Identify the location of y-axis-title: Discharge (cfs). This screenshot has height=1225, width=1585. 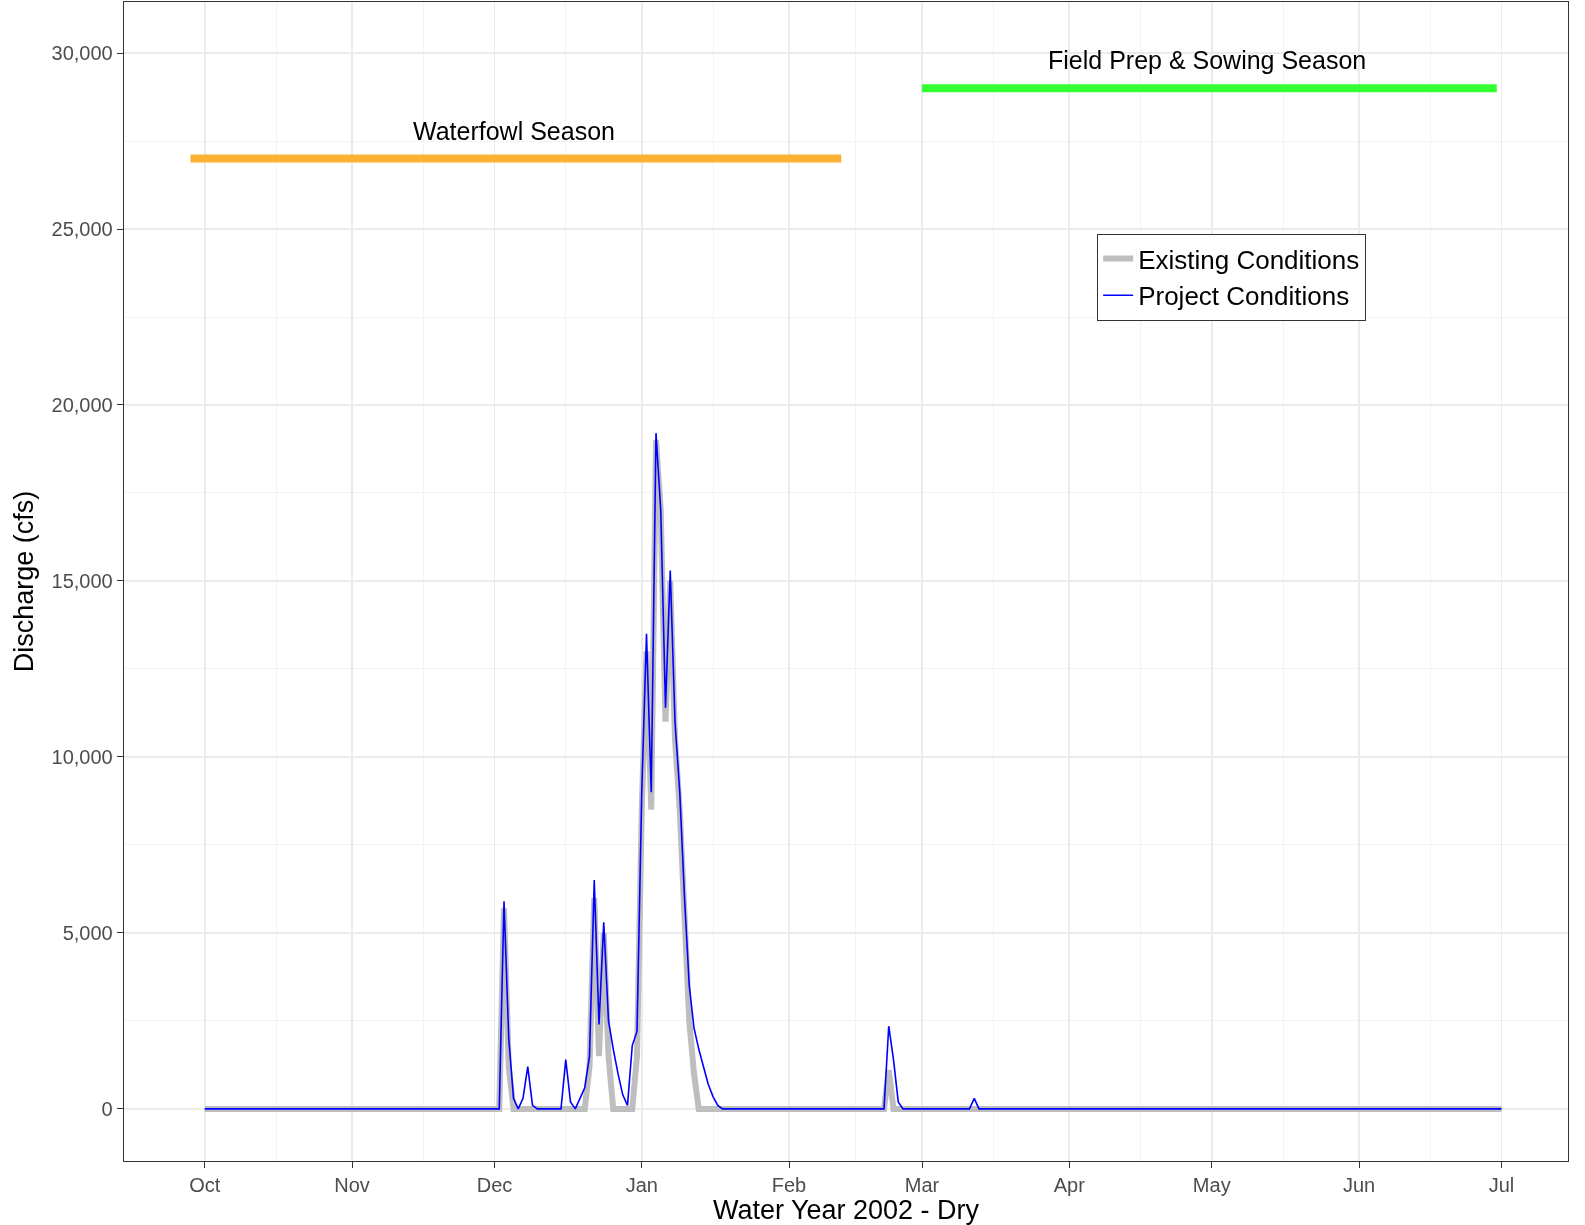
(23, 581).